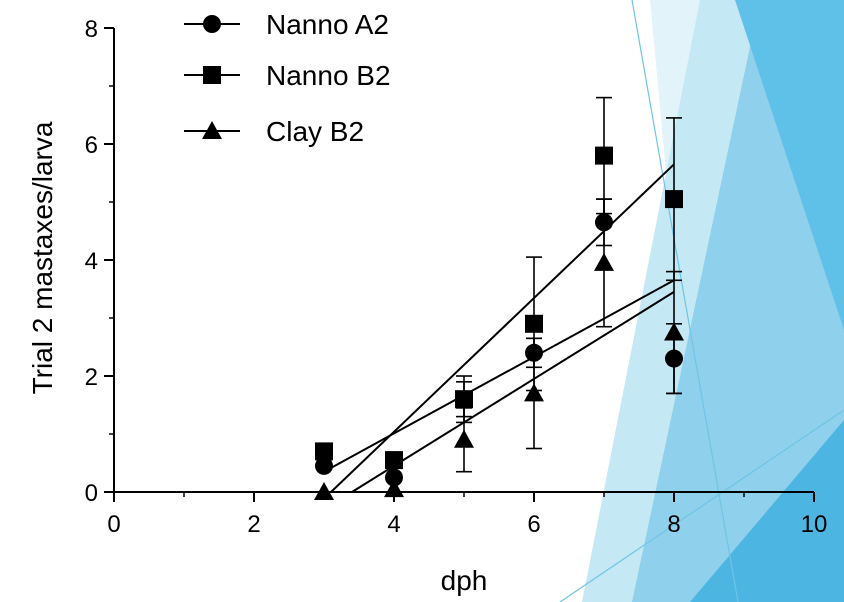 The width and height of the screenshot is (844, 602). I want to click on x-axis-title: dph, so click(464, 580).